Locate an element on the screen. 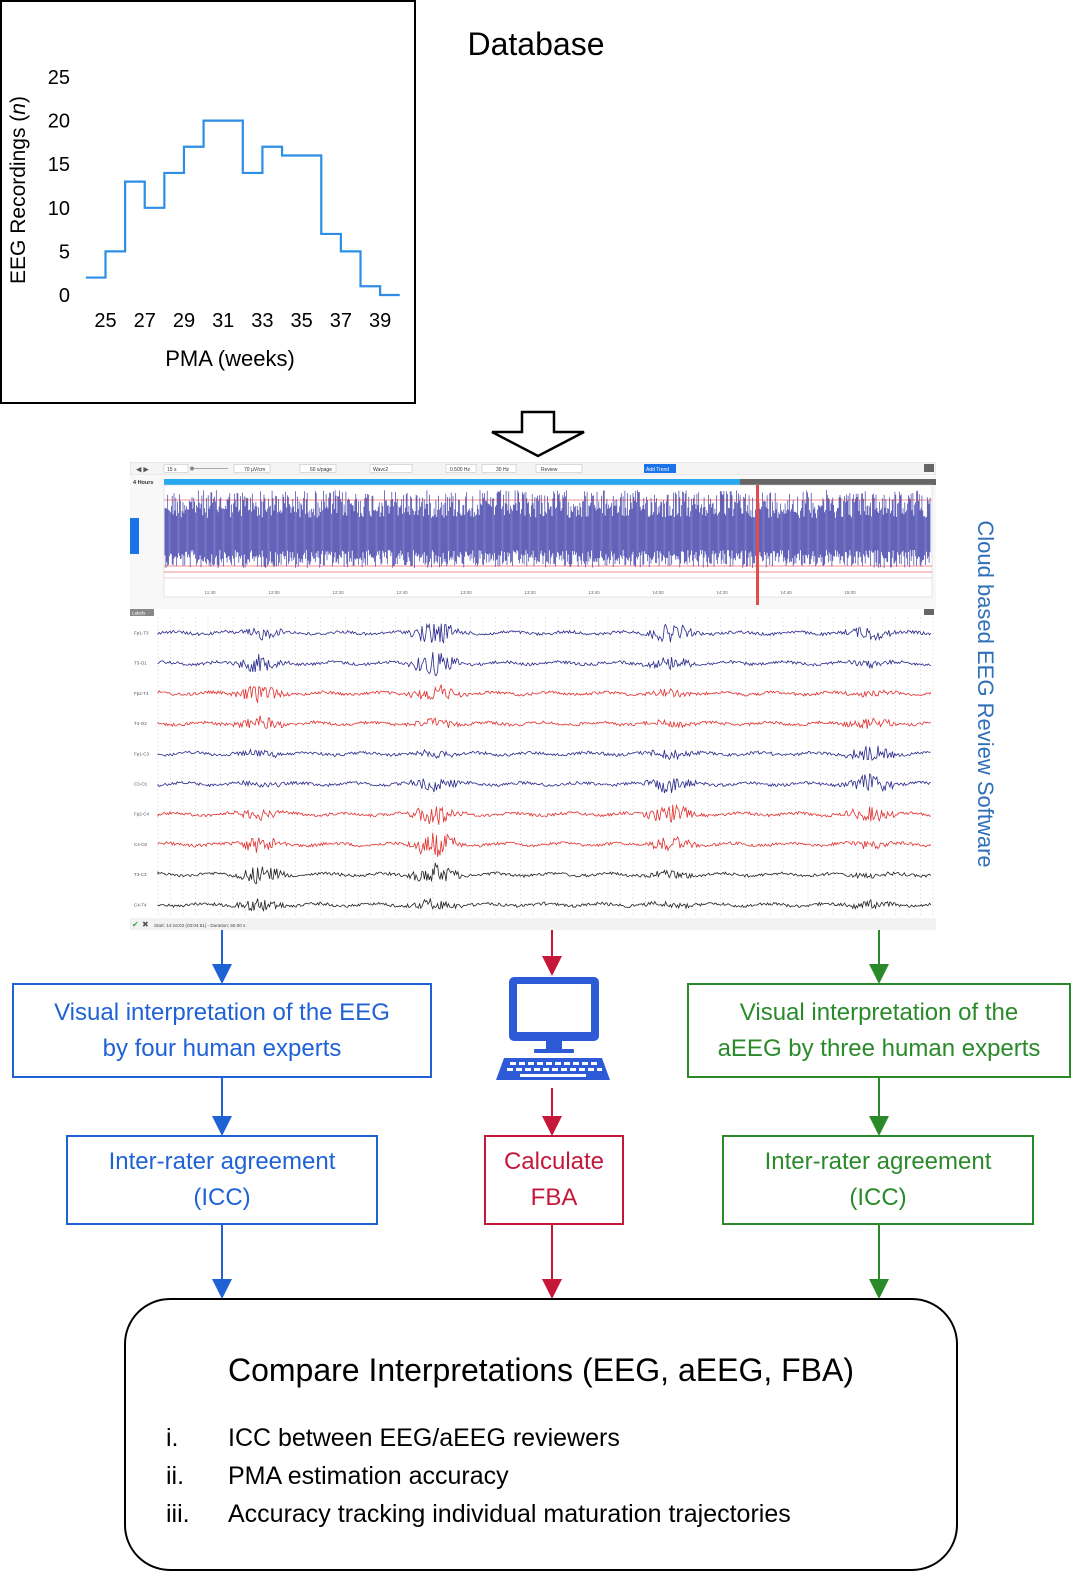 The width and height of the screenshot is (1072, 1578). histogram-ylabel: EEG Recordings (n) is located at coordinates (18, 190).